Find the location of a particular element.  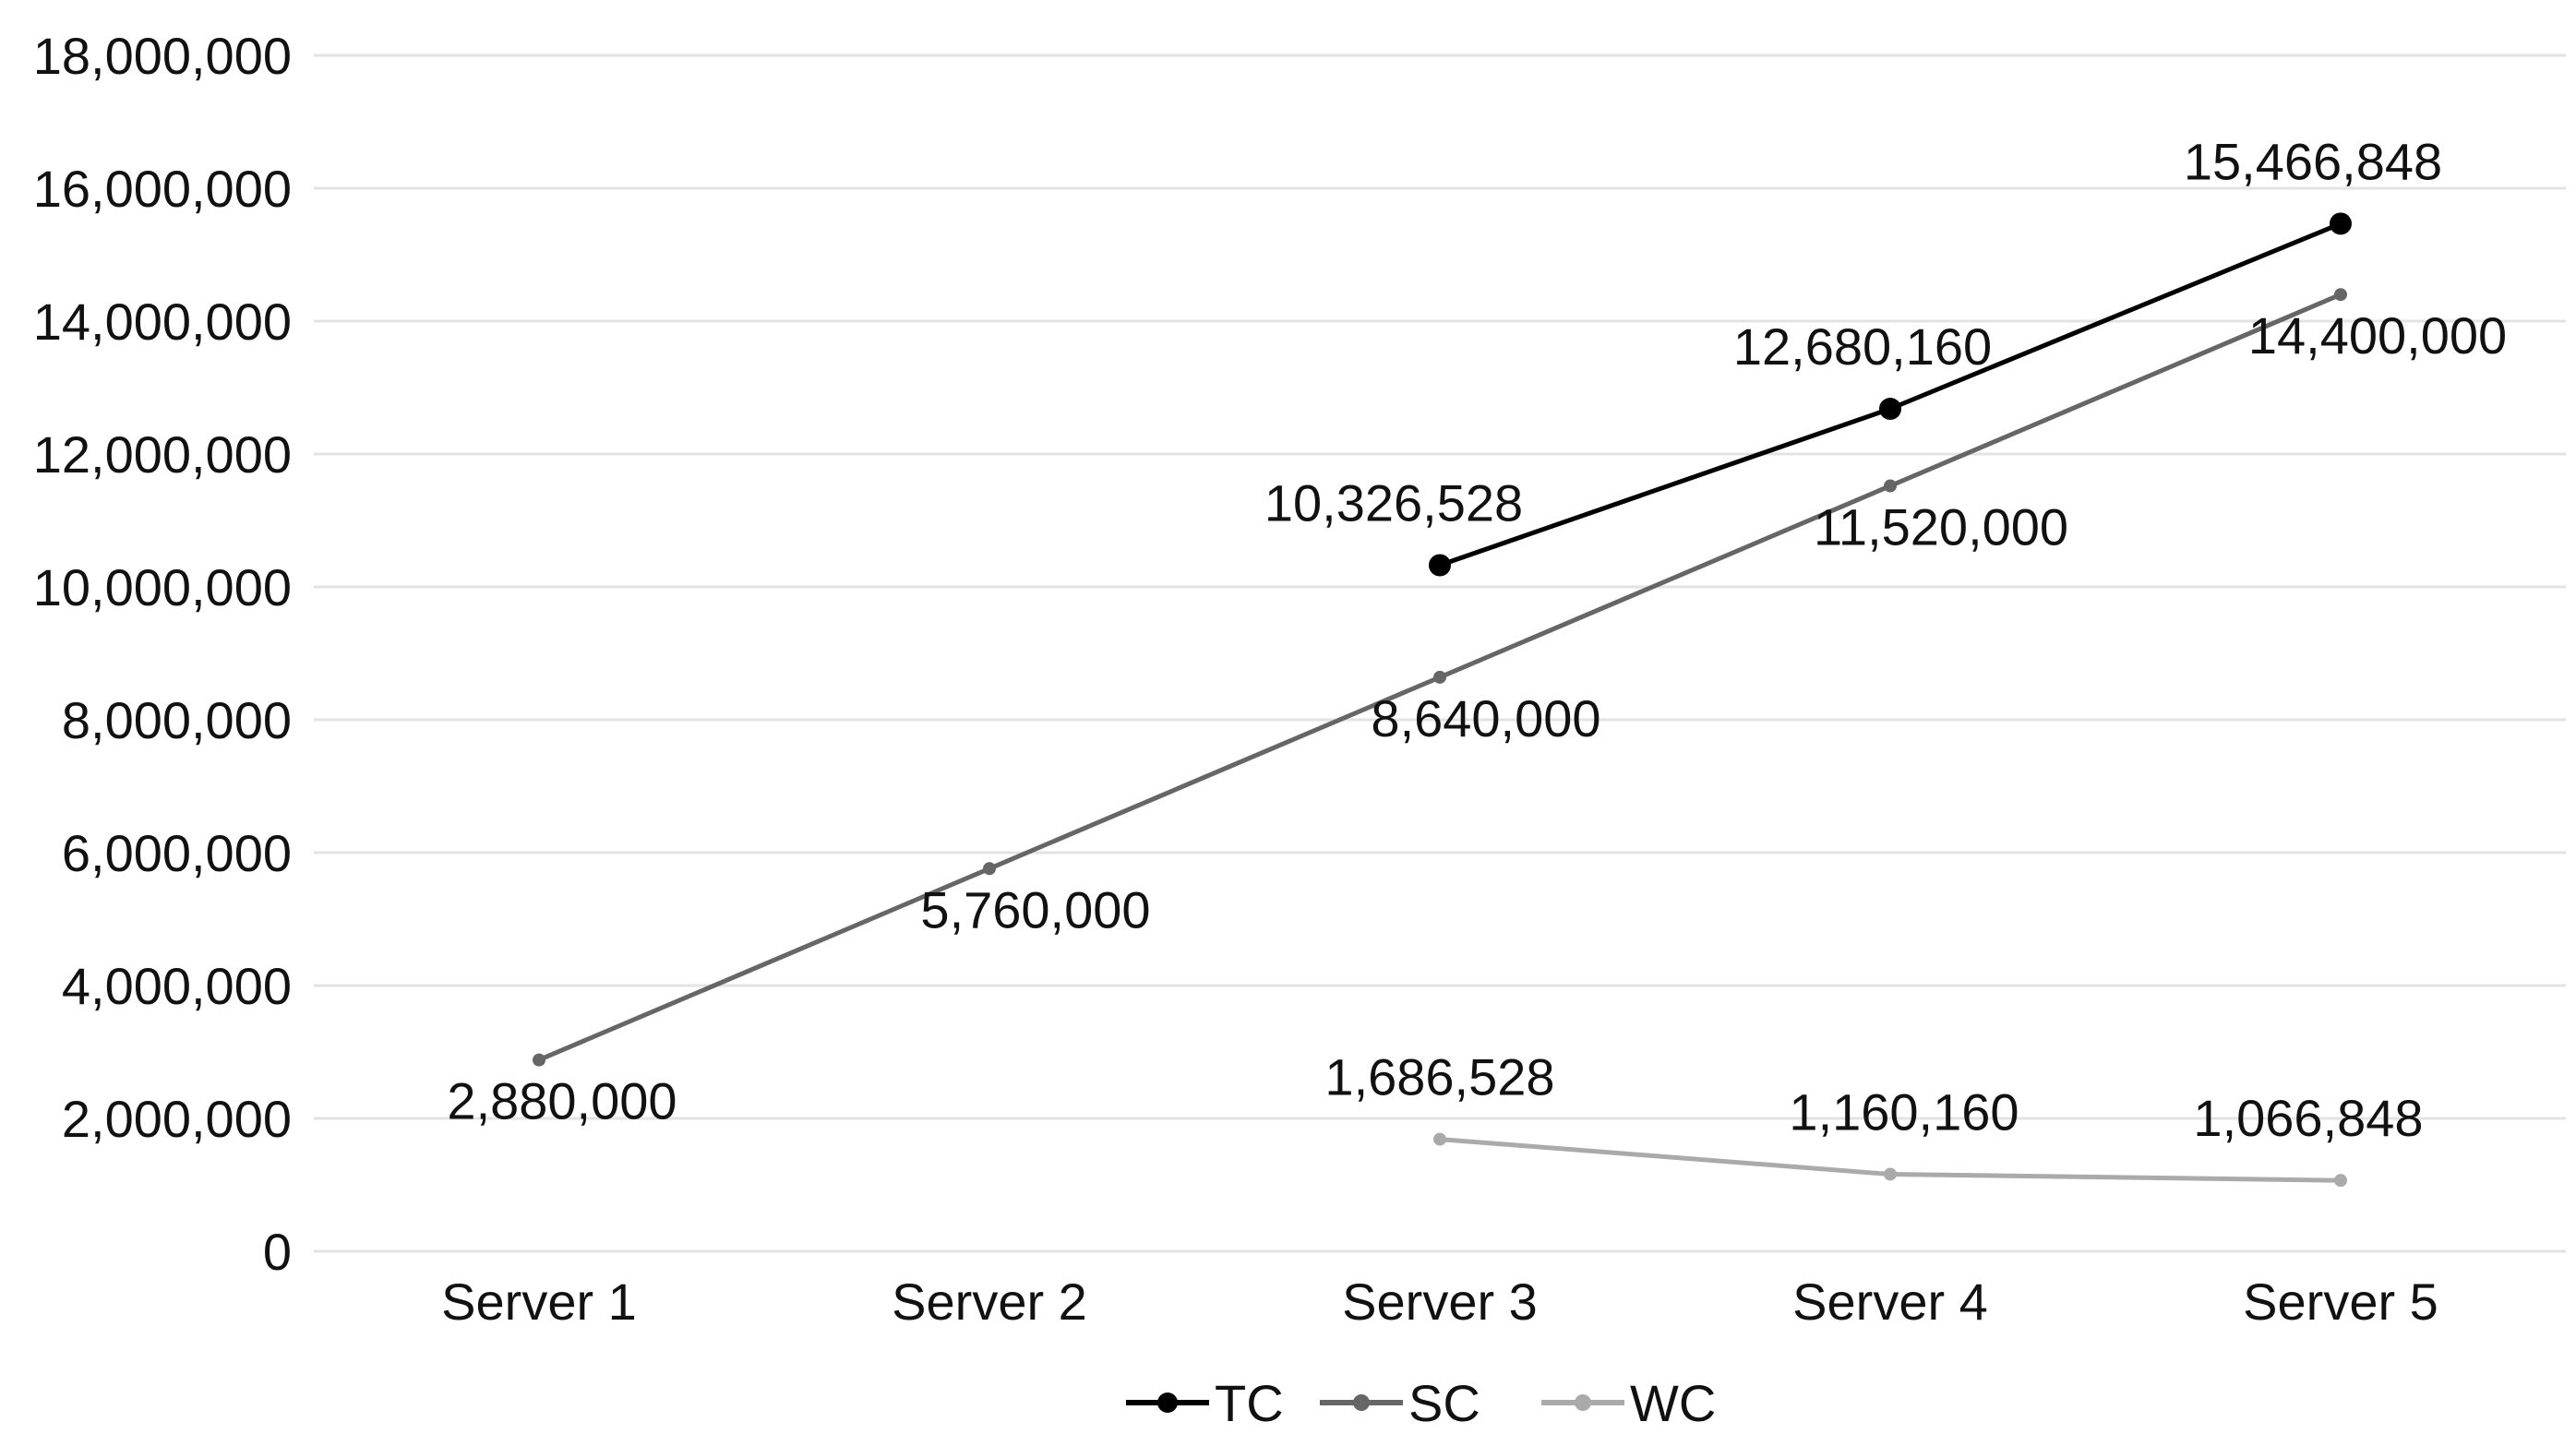

x-tick-label: Server 3 is located at coordinates (1440, 1302).